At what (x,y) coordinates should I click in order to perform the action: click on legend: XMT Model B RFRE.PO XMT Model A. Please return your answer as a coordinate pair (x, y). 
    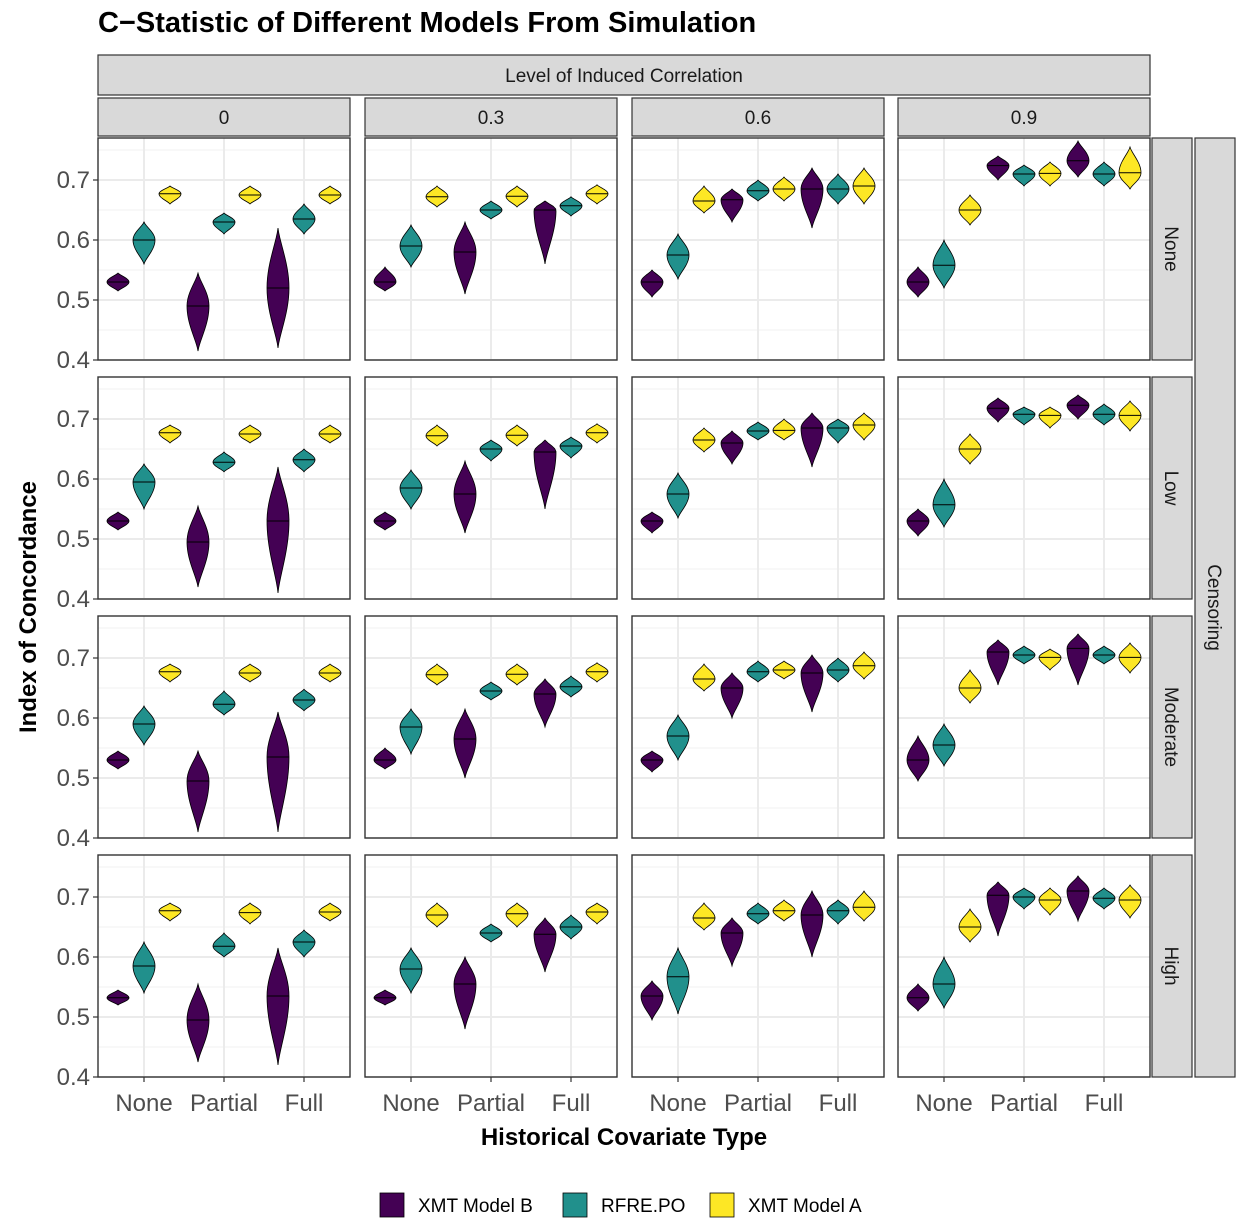
    Looking at the image, I should click on (620, 1205).